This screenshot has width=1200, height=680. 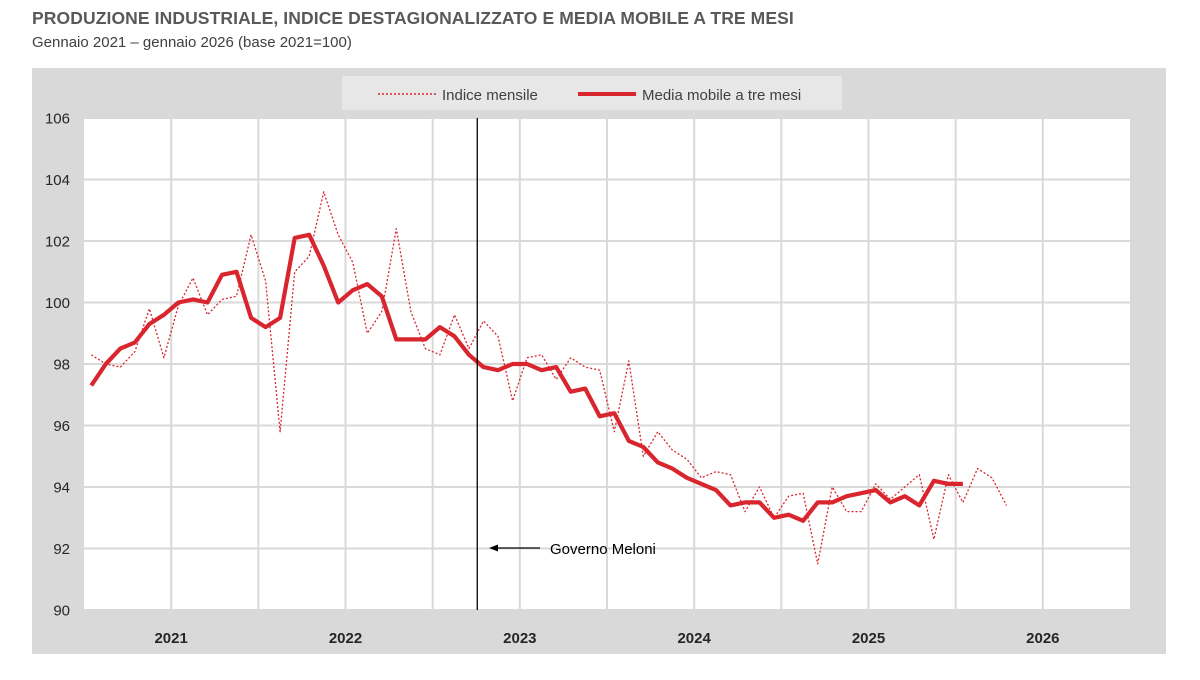 What do you see at coordinates (1042, 638) in the screenshot?
I see `year-label: 2026` at bounding box center [1042, 638].